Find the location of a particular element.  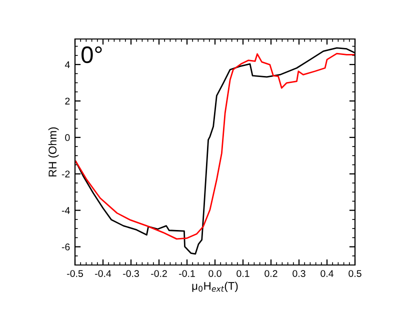

x-tick-label: -0.4 is located at coordinates (103, 273).